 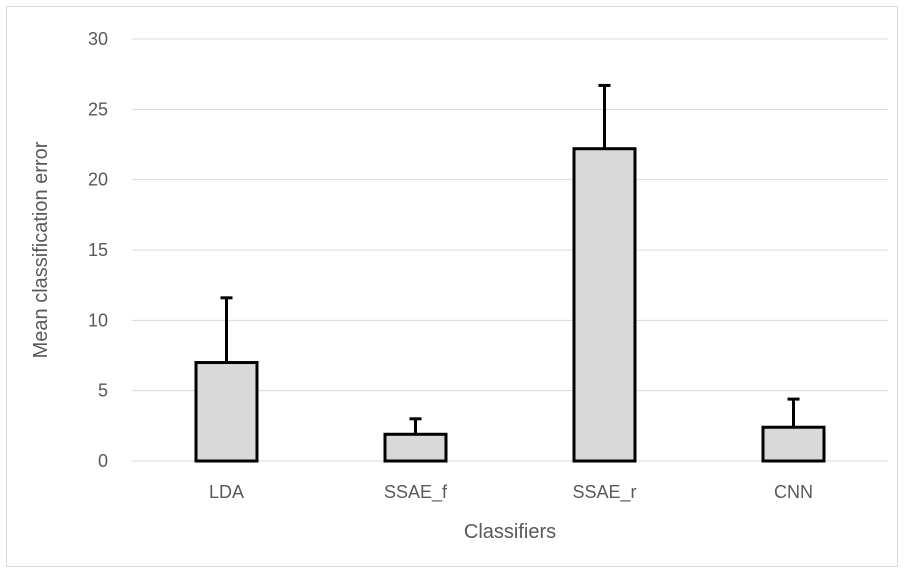 I want to click on y-tick-label: 25, so click(x=98, y=109).